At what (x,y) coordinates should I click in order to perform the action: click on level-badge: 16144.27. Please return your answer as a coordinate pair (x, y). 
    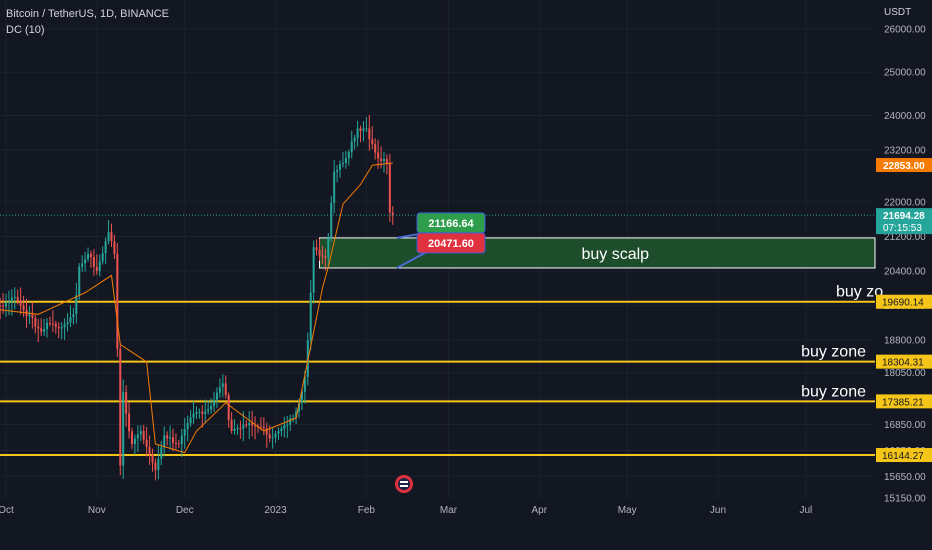
    Looking at the image, I should click on (904, 455).